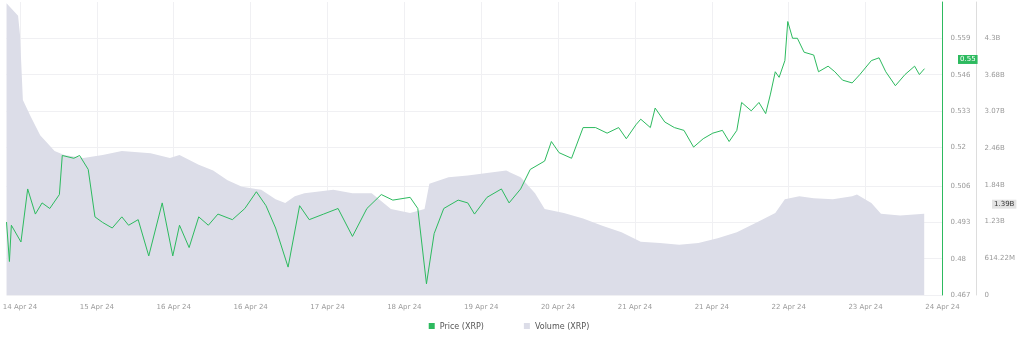 This screenshot has height=339, width=1018. Describe the element at coordinates (461, 326) in the screenshot. I see `legend-label: Price (XRP)` at that location.